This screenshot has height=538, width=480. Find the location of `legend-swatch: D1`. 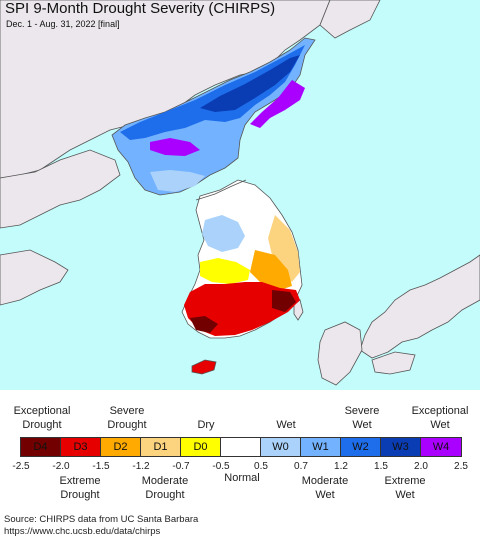

legend-swatch: D1 is located at coordinates (161, 447).